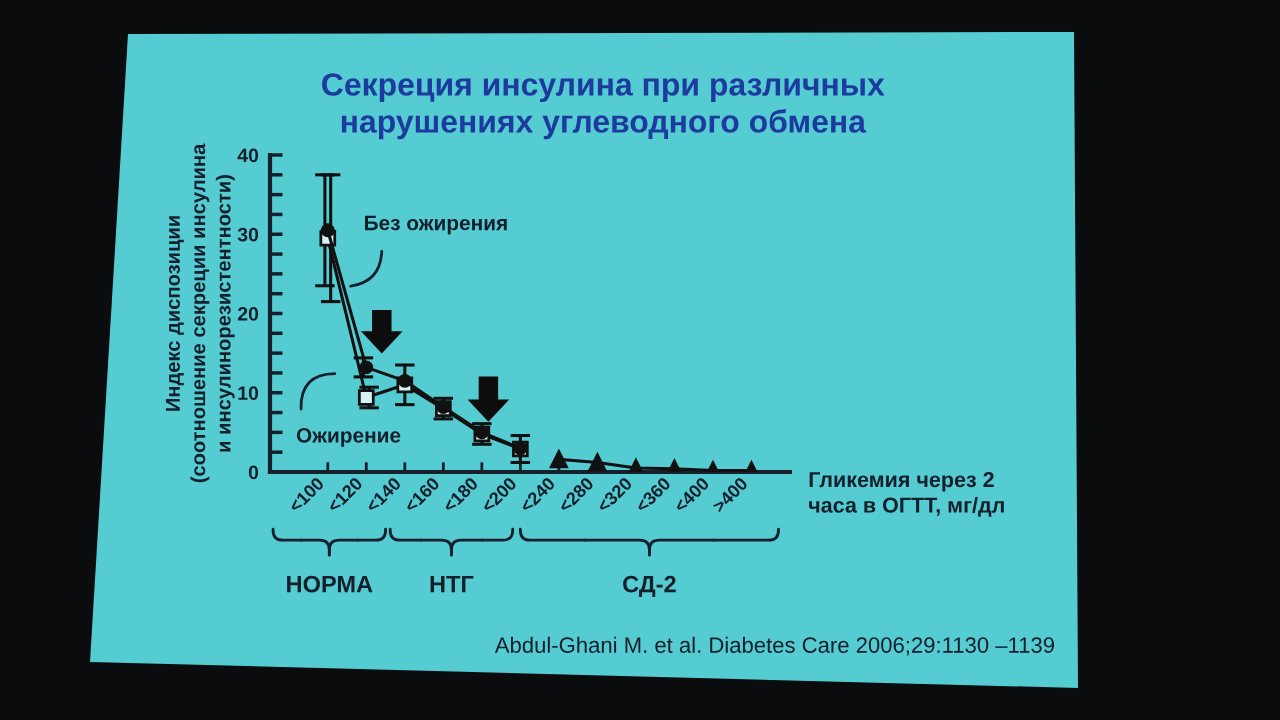 The height and width of the screenshot is (720, 1280). What do you see at coordinates (348, 437) in the screenshot?
I see `series-label: Ожирение` at bounding box center [348, 437].